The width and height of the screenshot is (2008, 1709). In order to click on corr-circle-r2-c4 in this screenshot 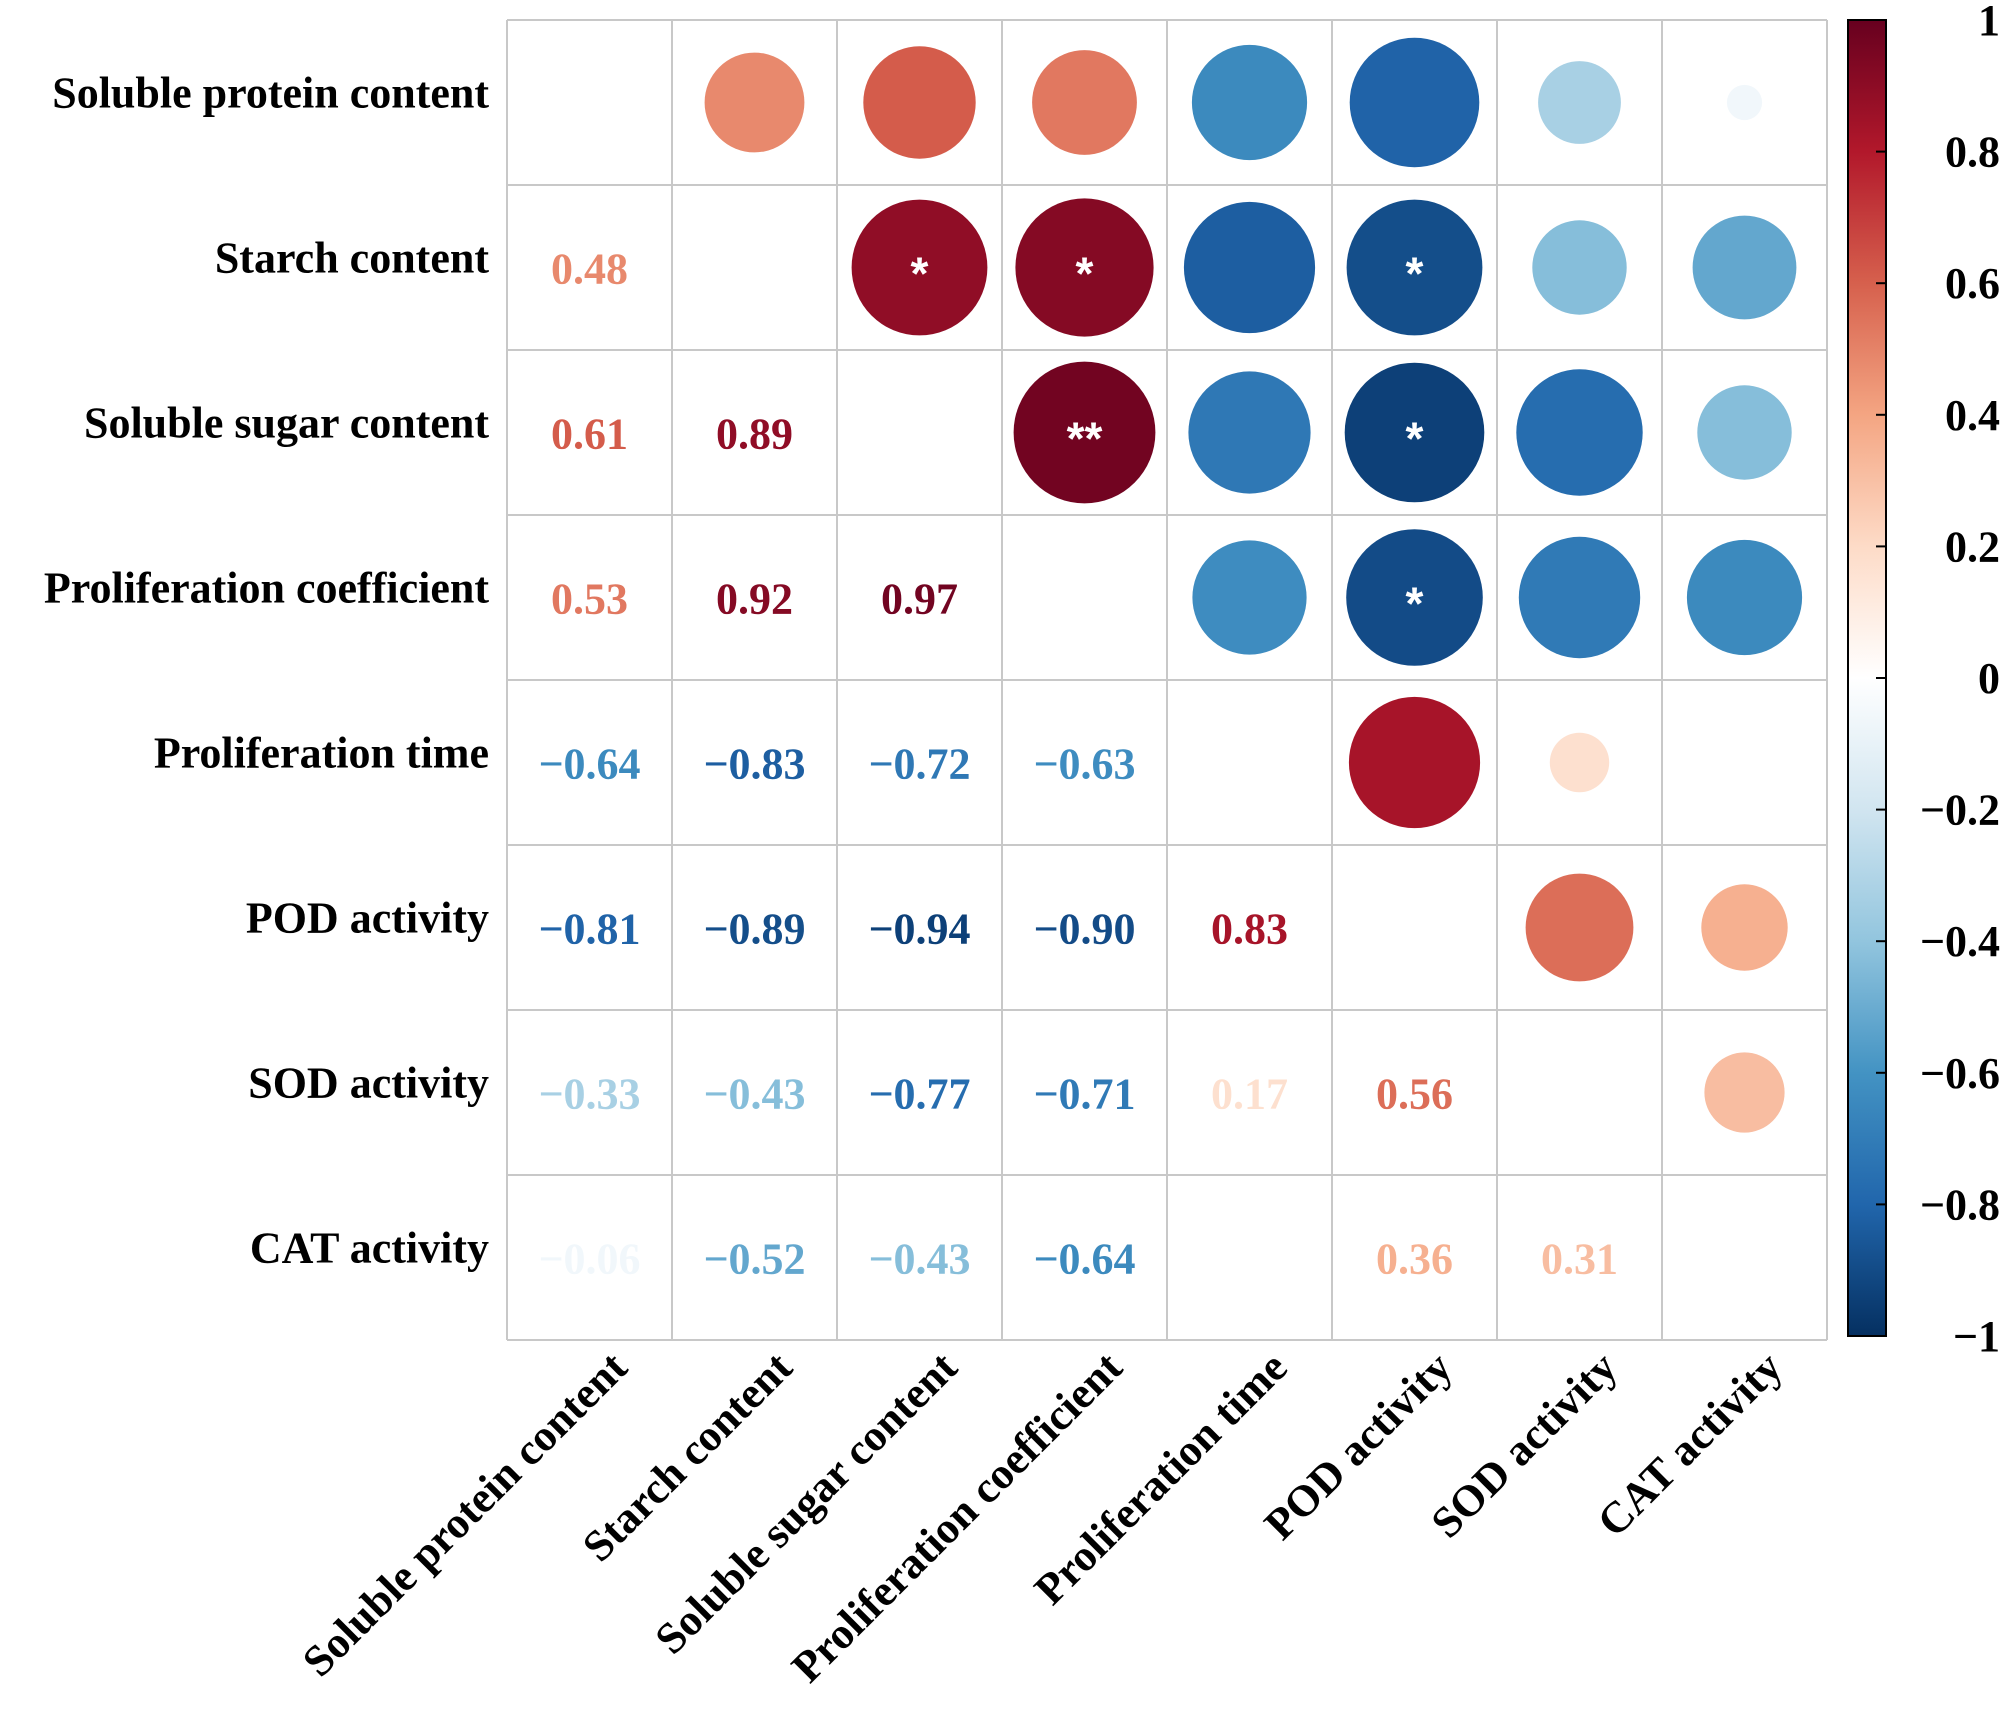, I will do `click(1249, 432)`.